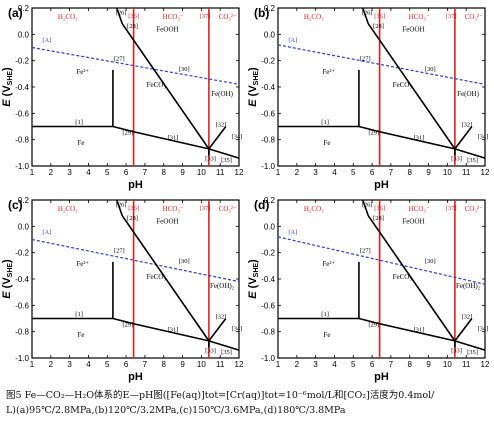  I want to click on line-marker-36: [36], so click(379, 208).